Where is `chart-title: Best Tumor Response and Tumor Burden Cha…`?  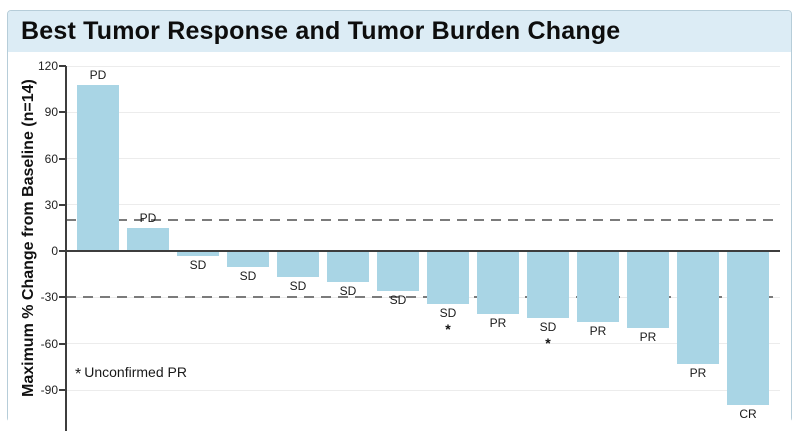 chart-title: Best Tumor Response and Tumor Burden Cha… is located at coordinates (321, 31).